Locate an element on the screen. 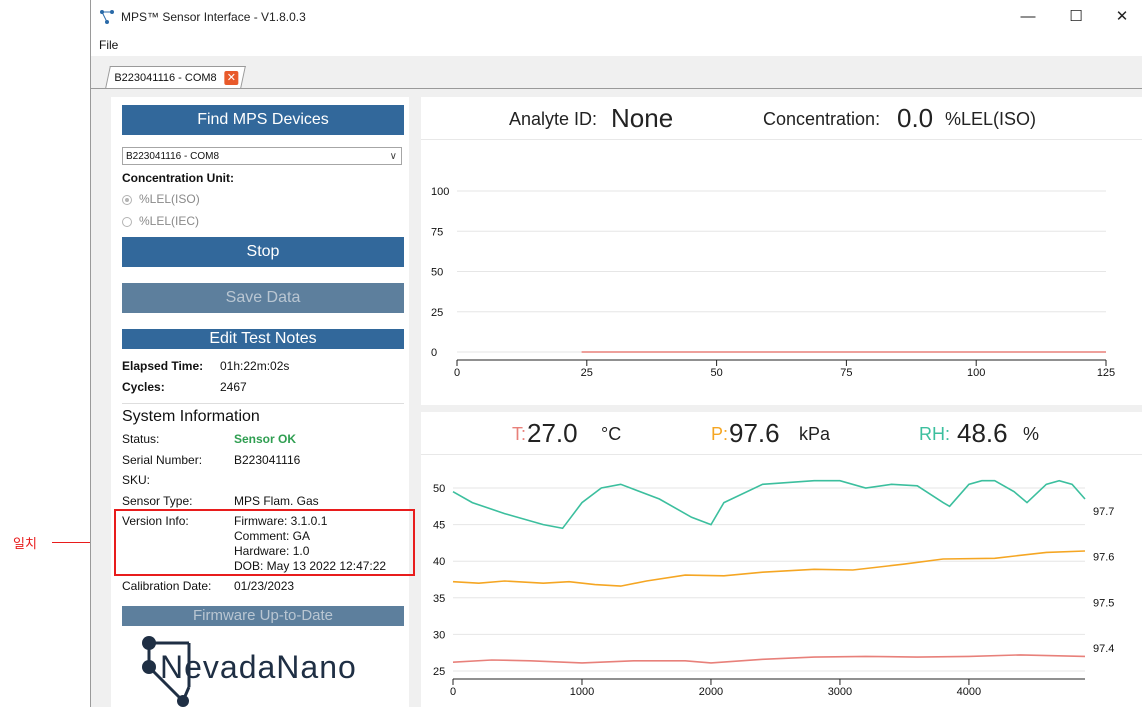  cycles-value: 2467 is located at coordinates (233, 387).